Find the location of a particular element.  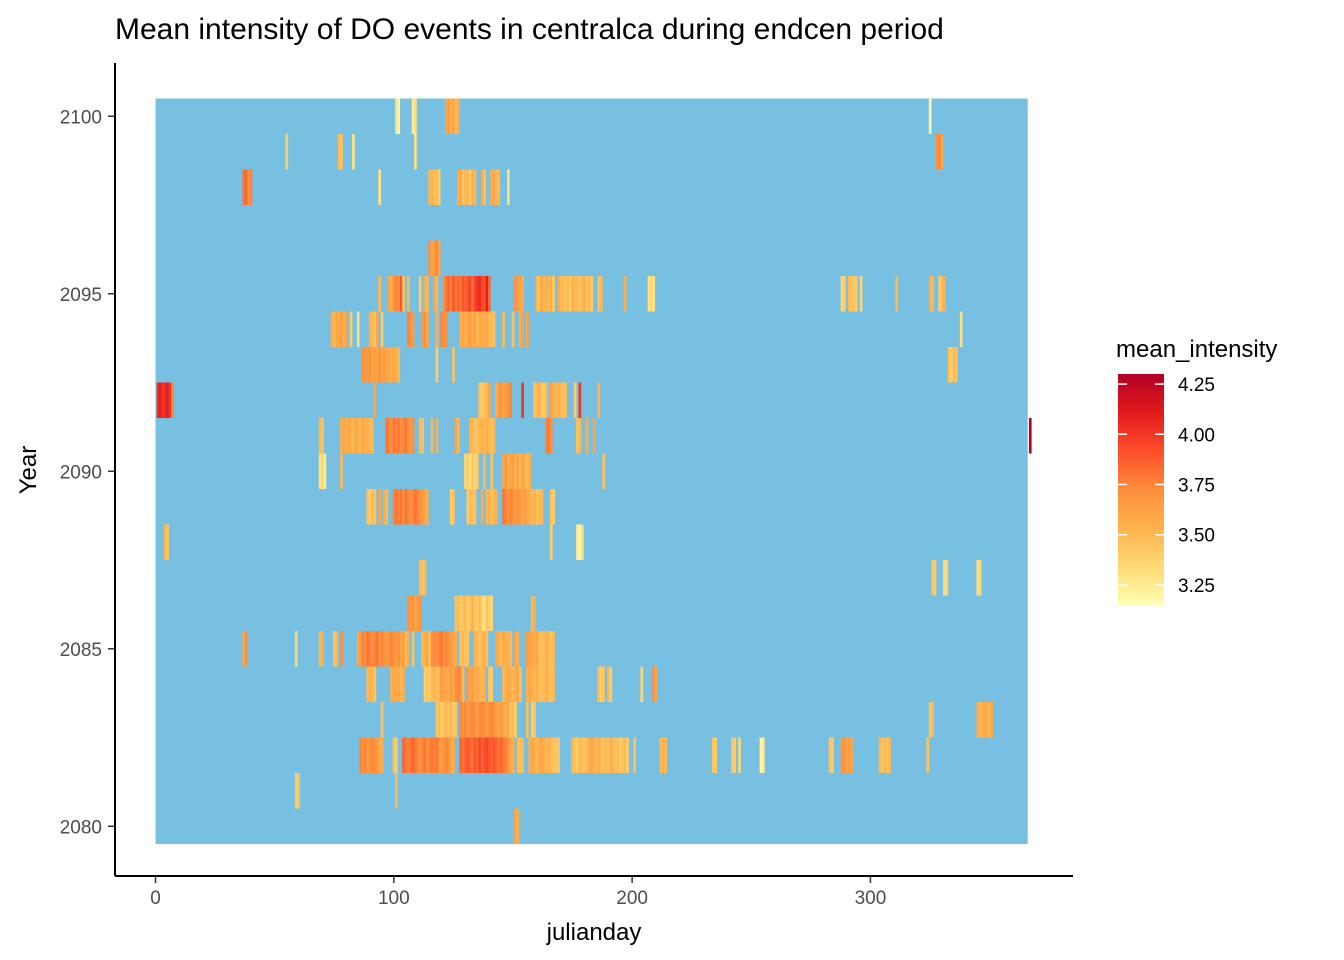

legend-tick-label: 3.50 is located at coordinates (1196, 536).